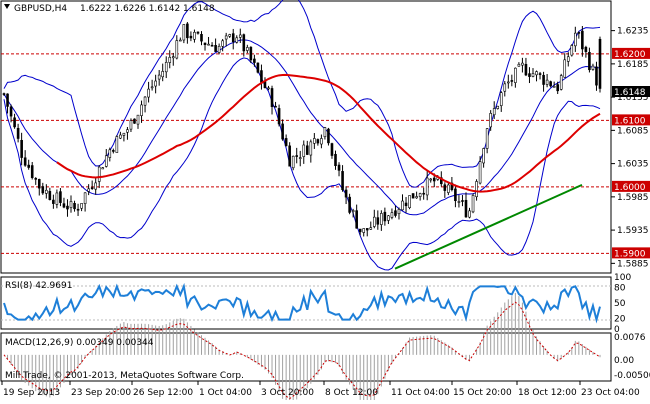  I want to click on chart-ohlc: 1.6222 1.6226 1.6142 1.6148, so click(147, 9).